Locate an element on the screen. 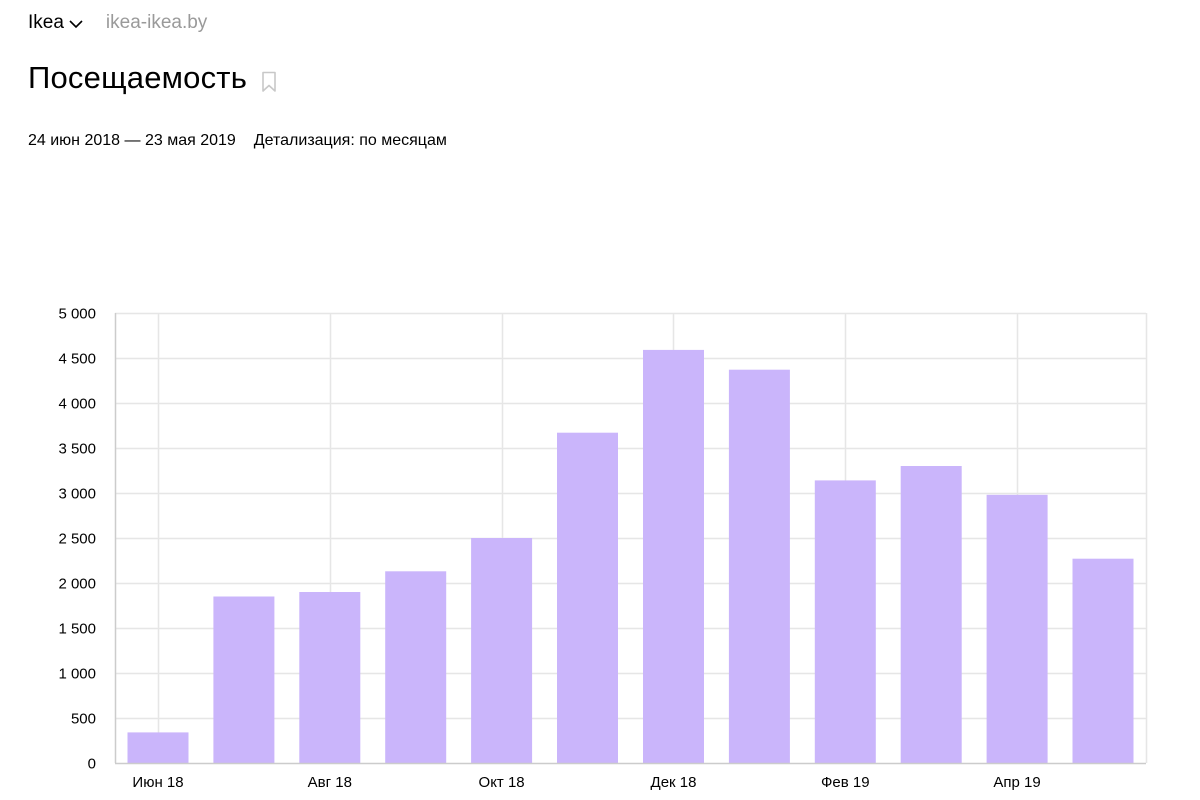 The height and width of the screenshot is (800, 1200). x-axis-labels: Июн 18 Авг 18 Окт 18 Дек 18 Фев 19 Апр 19 is located at coordinates (586, 782).